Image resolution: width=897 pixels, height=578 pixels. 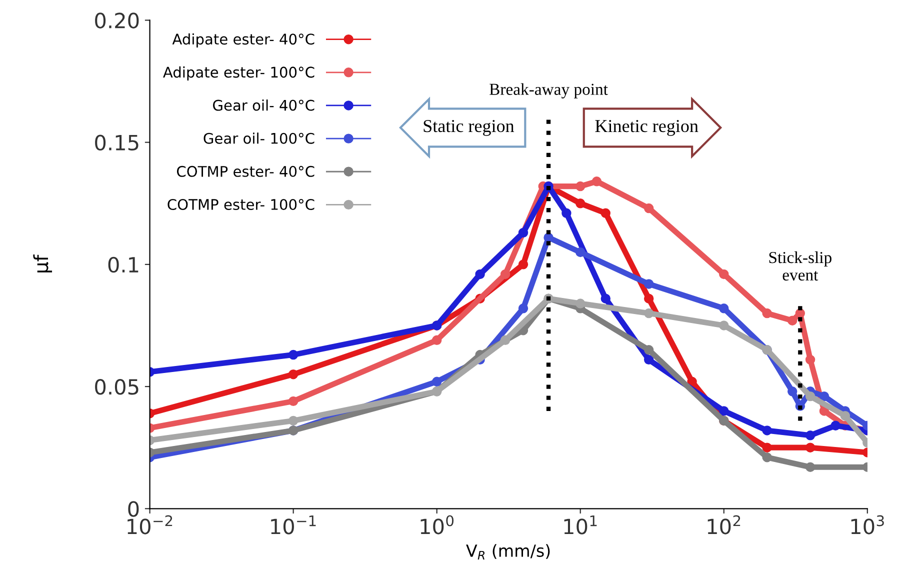 What do you see at coordinates (437, 524) in the screenshot?
I see `x-tick-label: 10$^{0}$` at bounding box center [437, 524].